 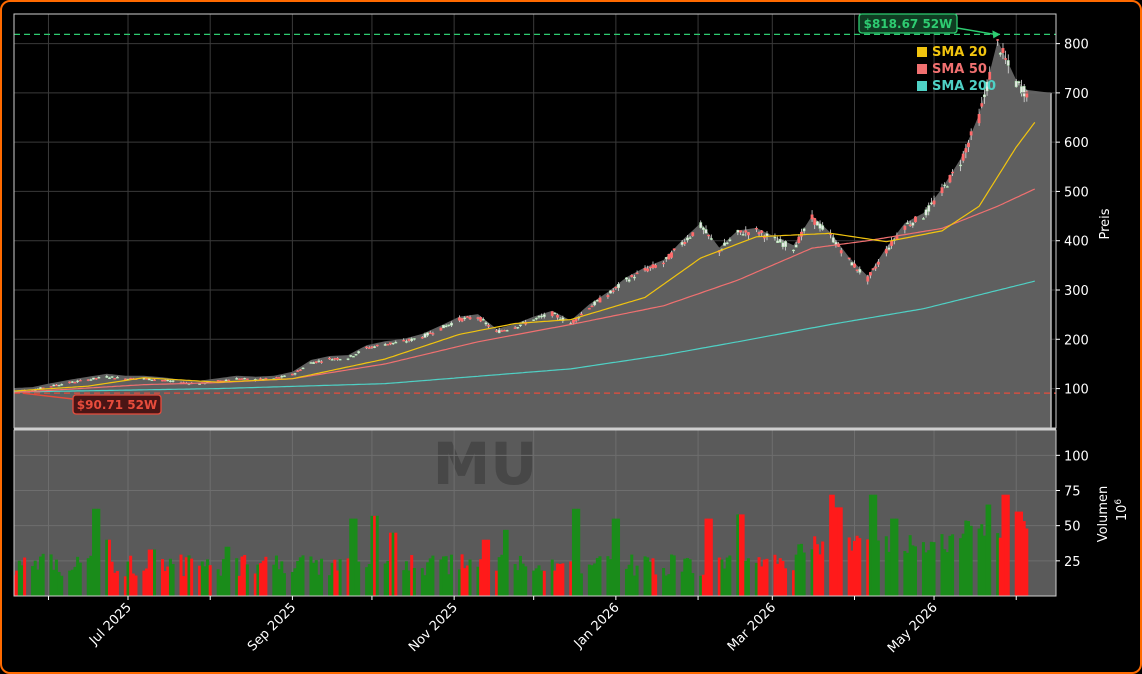 I want to click on price-tick-label: 700, so click(x=1076, y=94).